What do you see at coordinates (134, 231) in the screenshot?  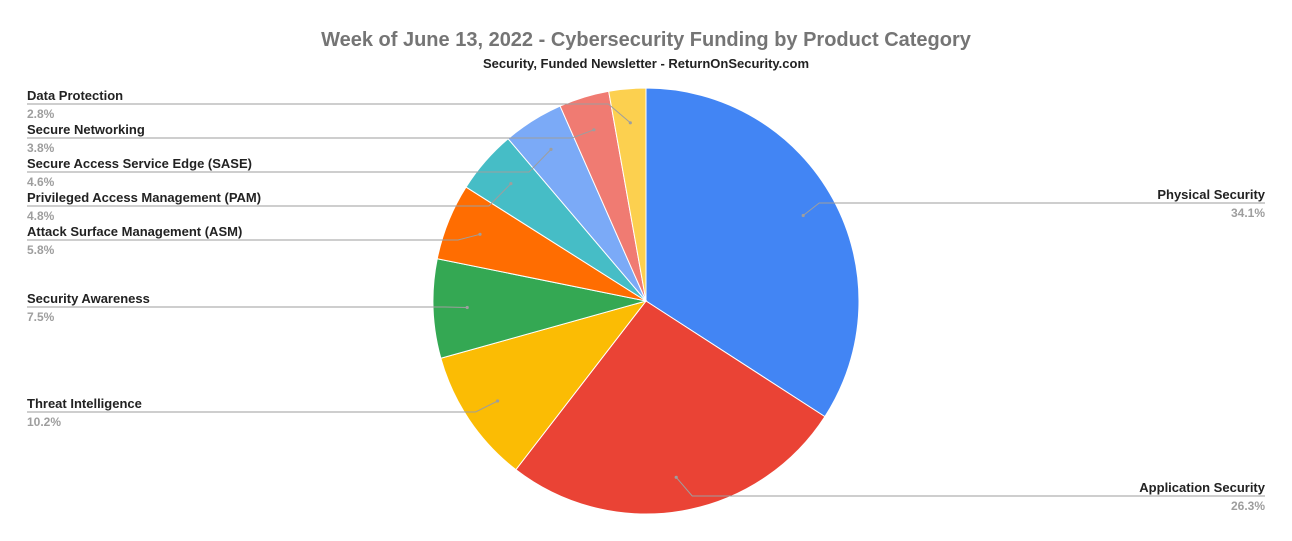 I see `slice-label-attack-surface-management-asm: Attack Surface Management (ASM)` at bounding box center [134, 231].